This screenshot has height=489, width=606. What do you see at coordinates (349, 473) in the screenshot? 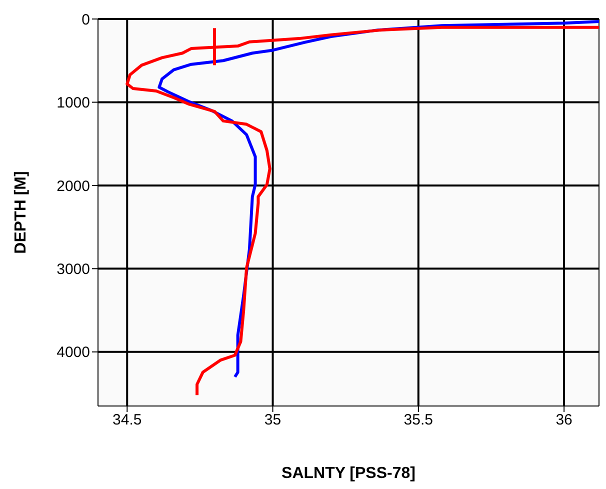
I see `x-axis-title: SALNTY [PSS-78]` at bounding box center [349, 473].